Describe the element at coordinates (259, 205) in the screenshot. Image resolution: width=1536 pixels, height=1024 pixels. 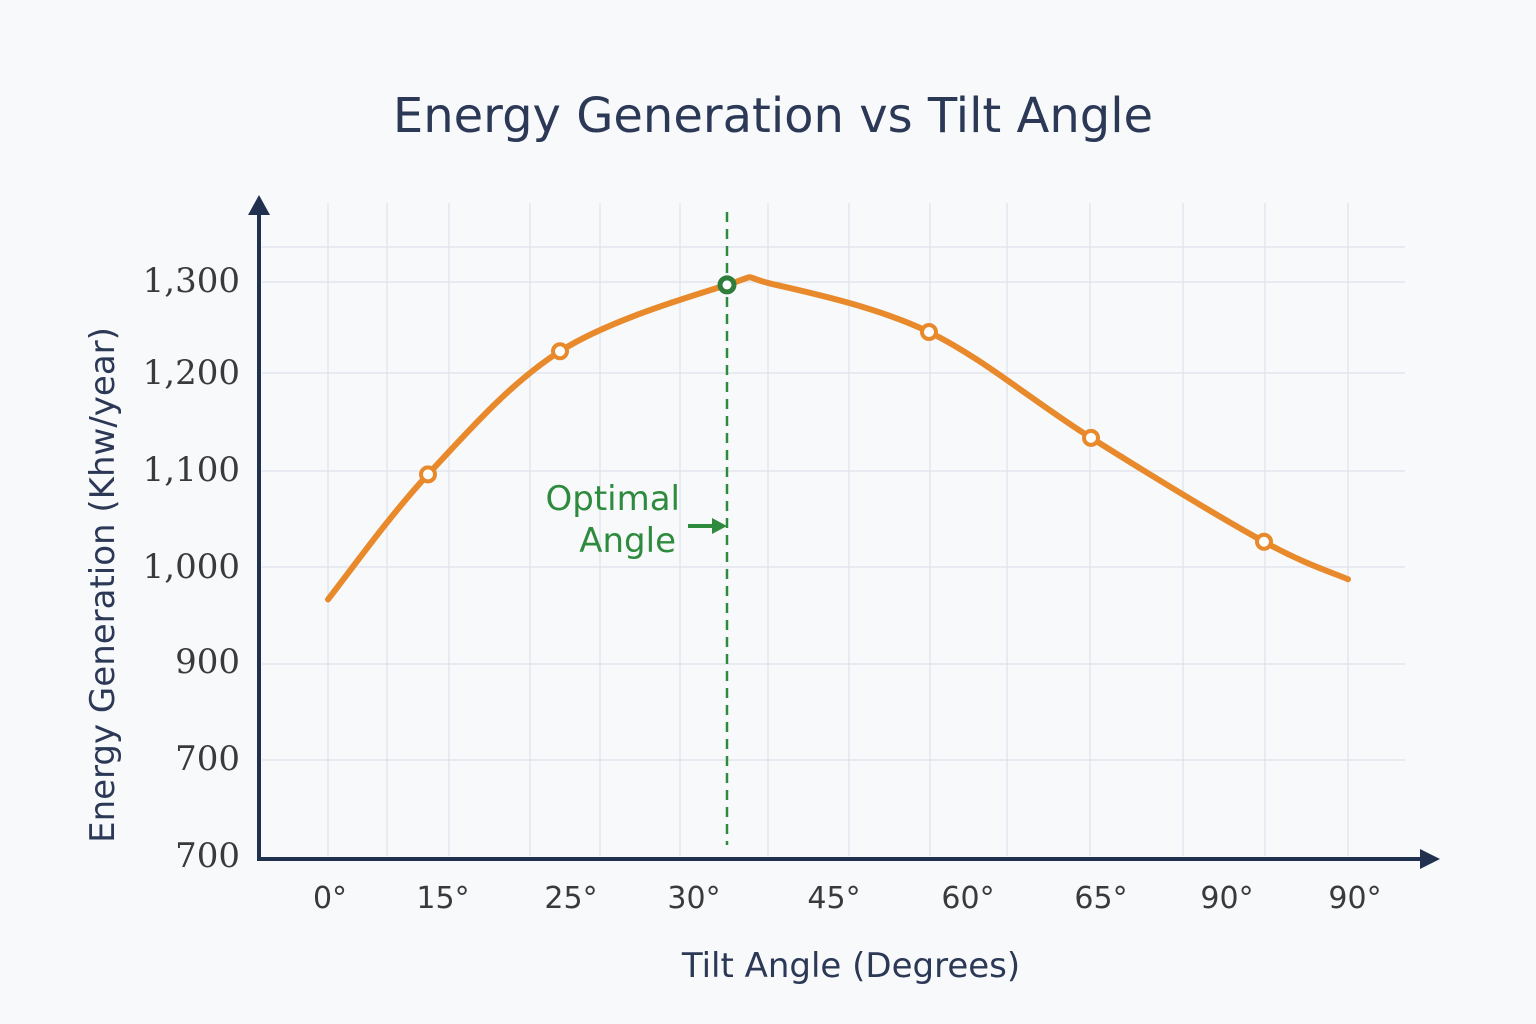
I see `y-axis-arrow-icon` at that location.